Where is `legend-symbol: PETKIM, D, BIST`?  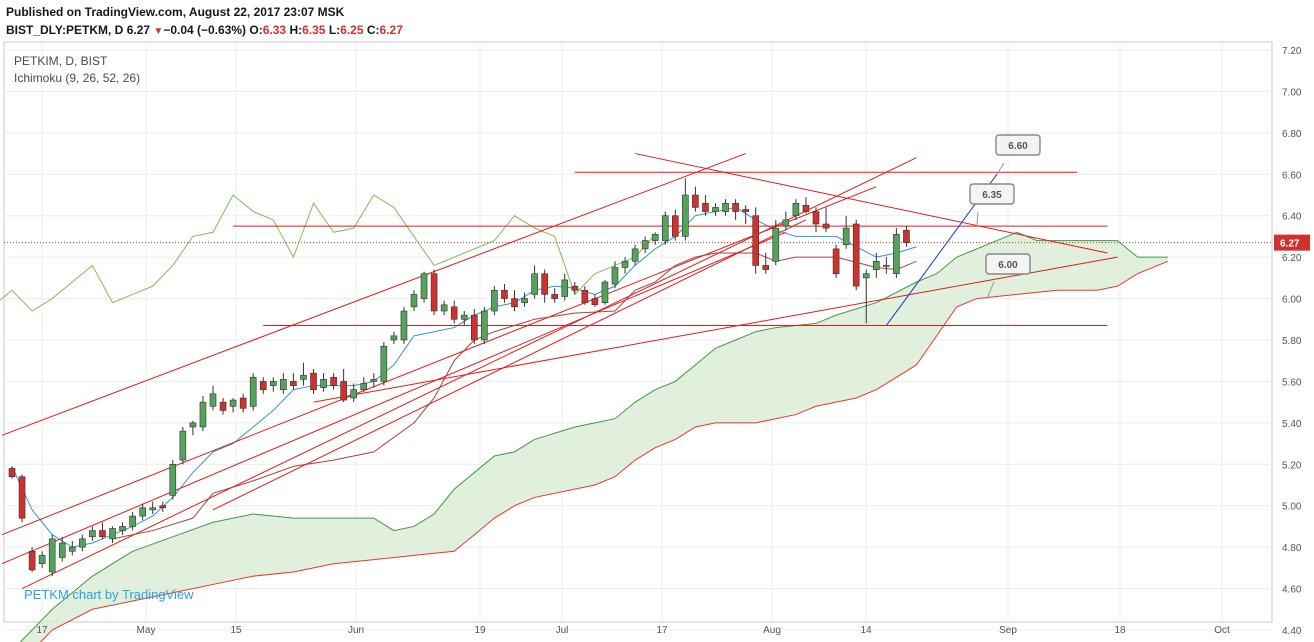
legend-symbol: PETKIM, D, BIST is located at coordinates (61, 61).